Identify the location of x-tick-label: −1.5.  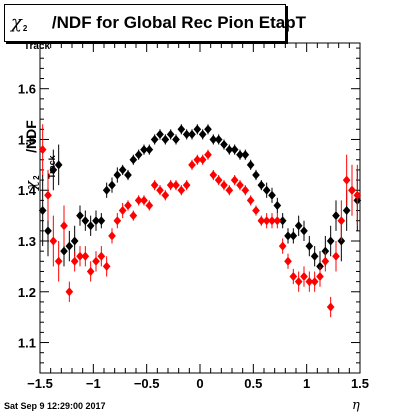
(40, 383).